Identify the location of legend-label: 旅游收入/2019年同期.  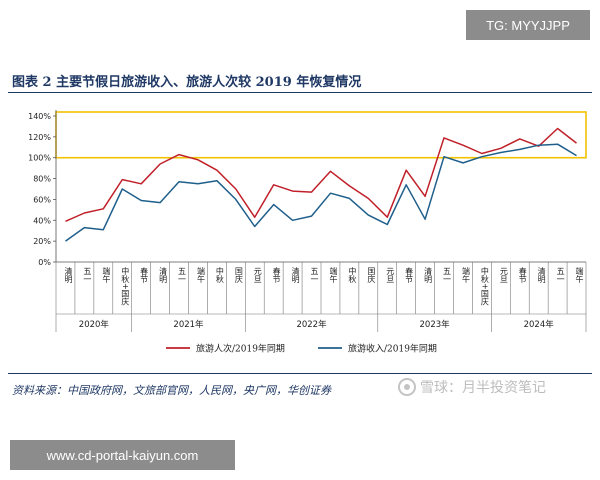
(392, 349).